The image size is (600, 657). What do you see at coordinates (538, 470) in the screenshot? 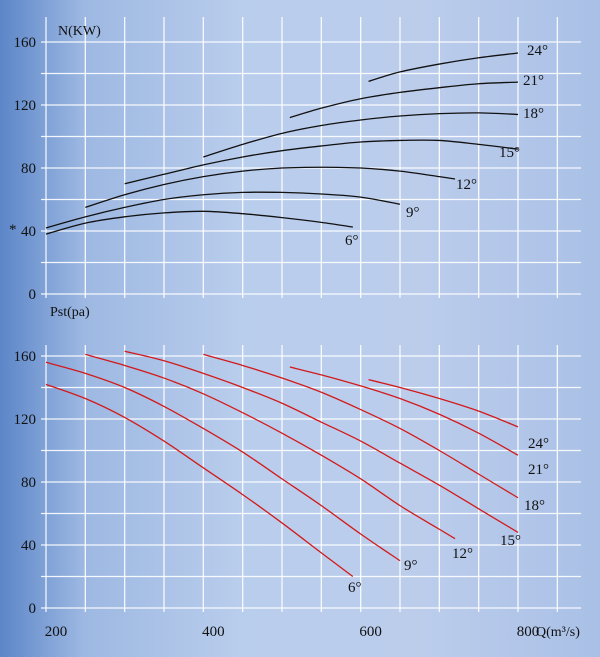
I see `pressure-curve-label: 21°` at bounding box center [538, 470].